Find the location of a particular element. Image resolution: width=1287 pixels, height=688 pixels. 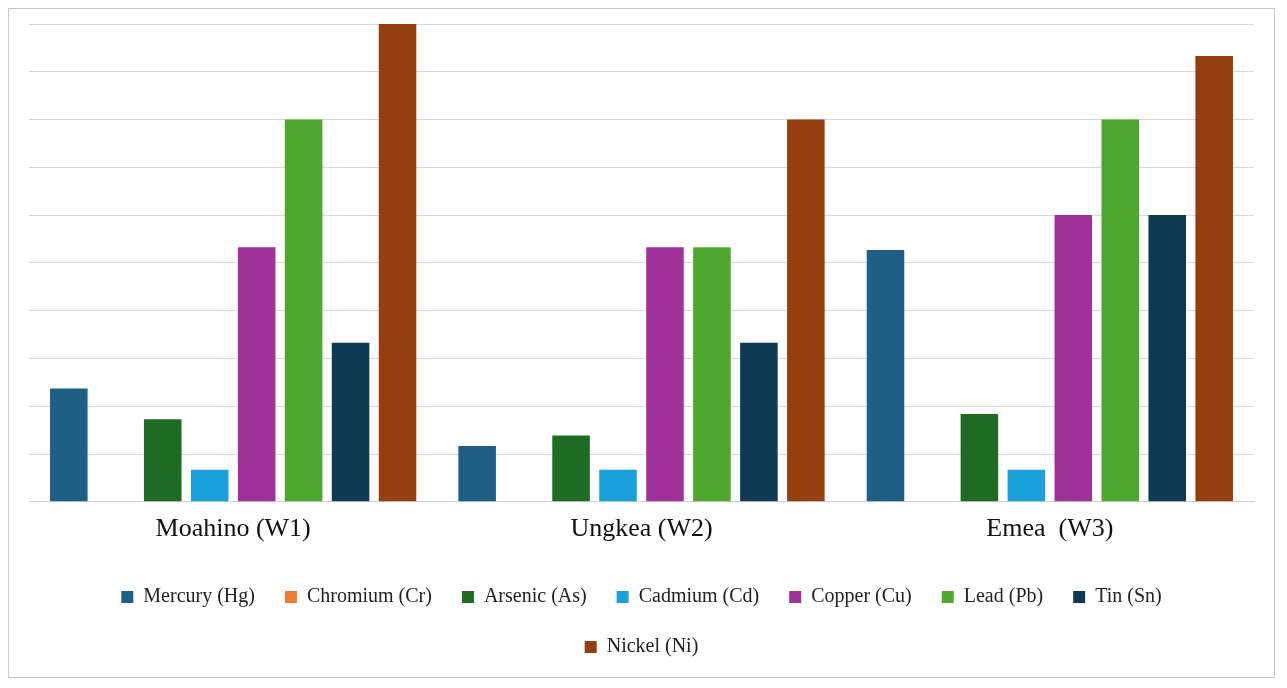

legend-label: Chromium (Cr) is located at coordinates (369, 596).